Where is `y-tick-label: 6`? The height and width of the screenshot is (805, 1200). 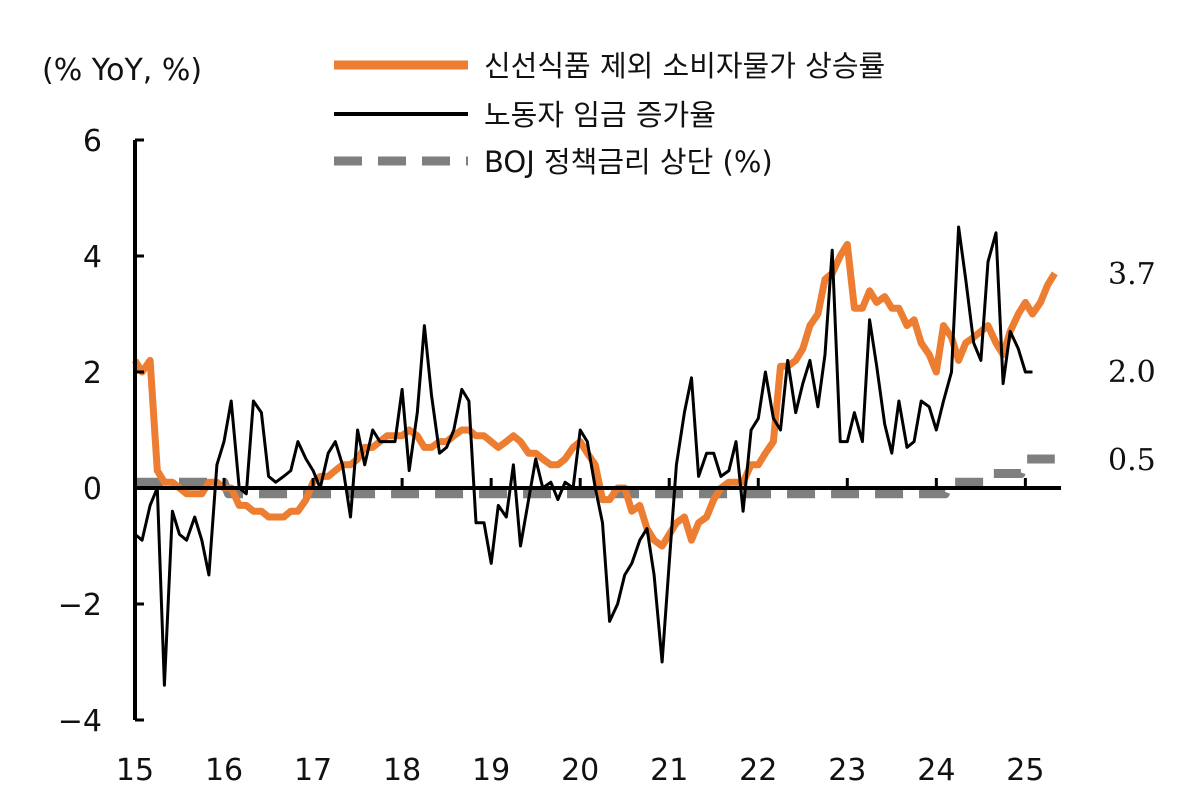 y-tick-label: 6 is located at coordinates (92, 141).